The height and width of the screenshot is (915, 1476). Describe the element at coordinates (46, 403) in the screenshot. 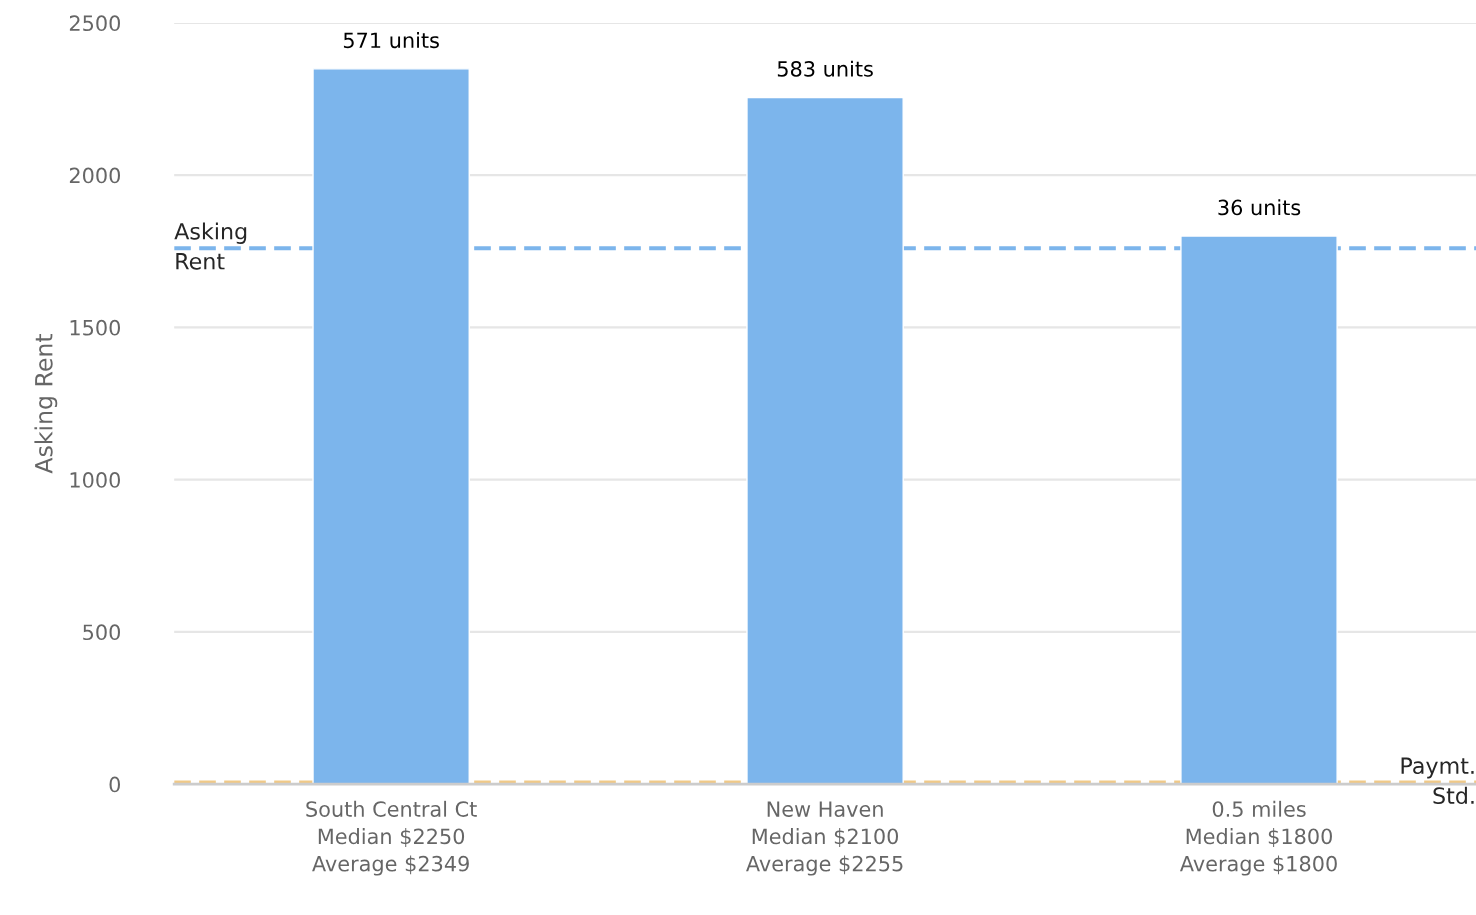

I see `y-axis-title: Asking Rent` at that location.